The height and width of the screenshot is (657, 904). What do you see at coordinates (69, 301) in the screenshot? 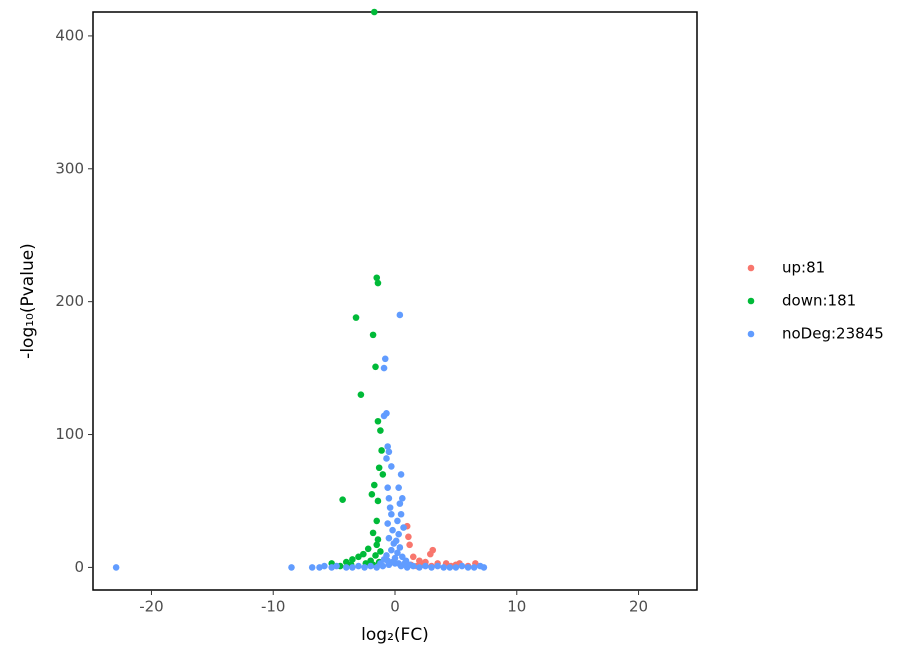
I see `y-tick-label: 200` at bounding box center [69, 301].